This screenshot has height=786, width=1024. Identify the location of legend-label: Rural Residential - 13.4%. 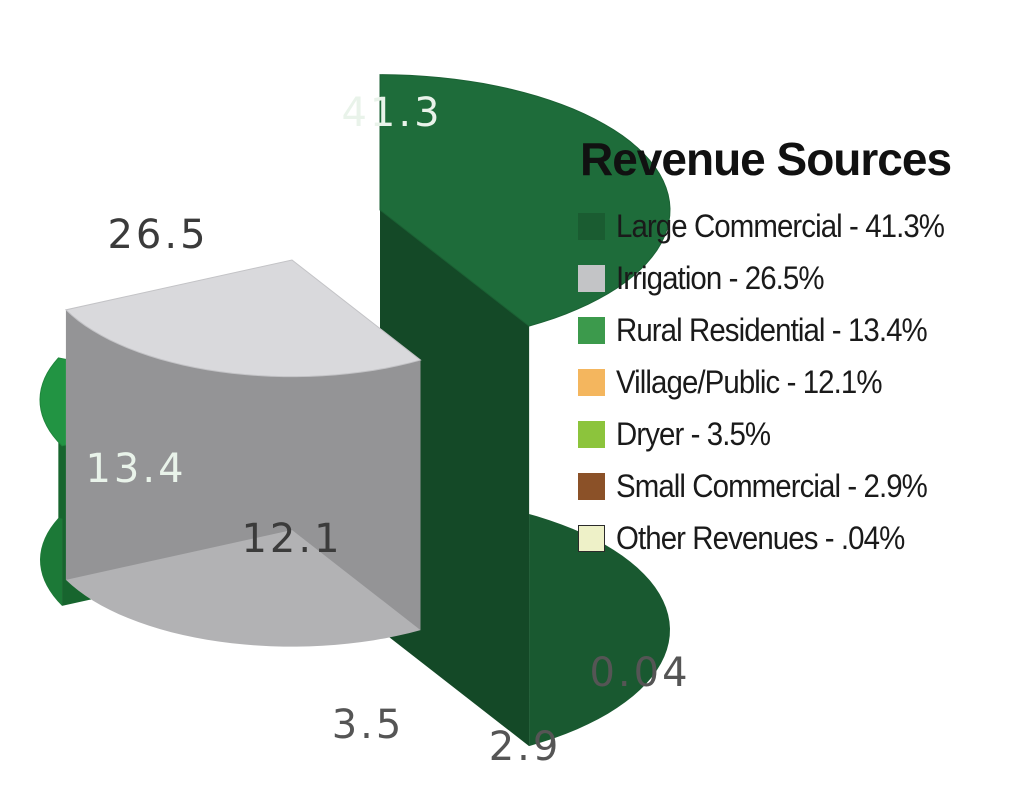
(772, 329).